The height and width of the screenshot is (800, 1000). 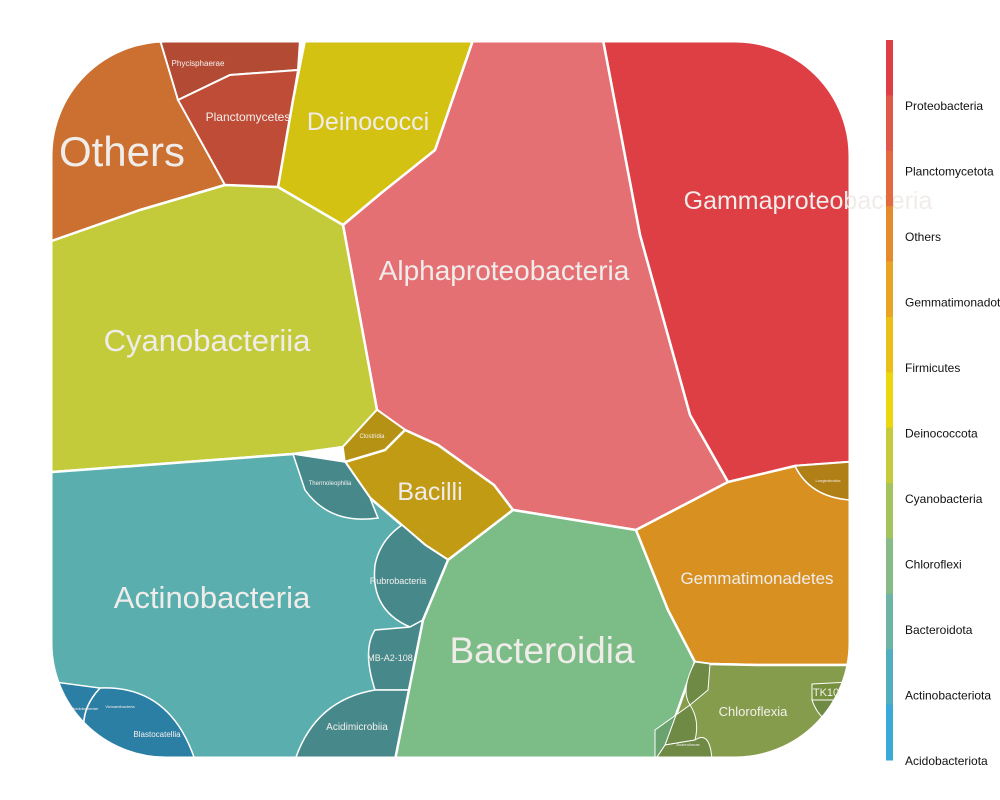 What do you see at coordinates (357, 727) in the screenshot?
I see `label-acidimicrobiia: Acidimicrobiia` at bounding box center [357, 727].